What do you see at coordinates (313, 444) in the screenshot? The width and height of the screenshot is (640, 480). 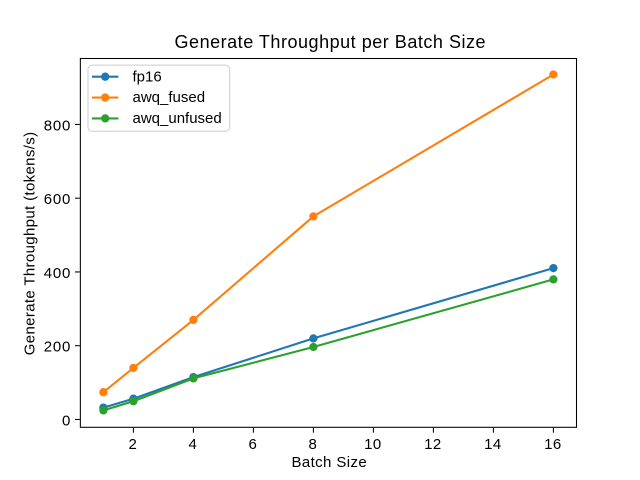 I see `svg-text: 8` at bounding box center [313, 444].